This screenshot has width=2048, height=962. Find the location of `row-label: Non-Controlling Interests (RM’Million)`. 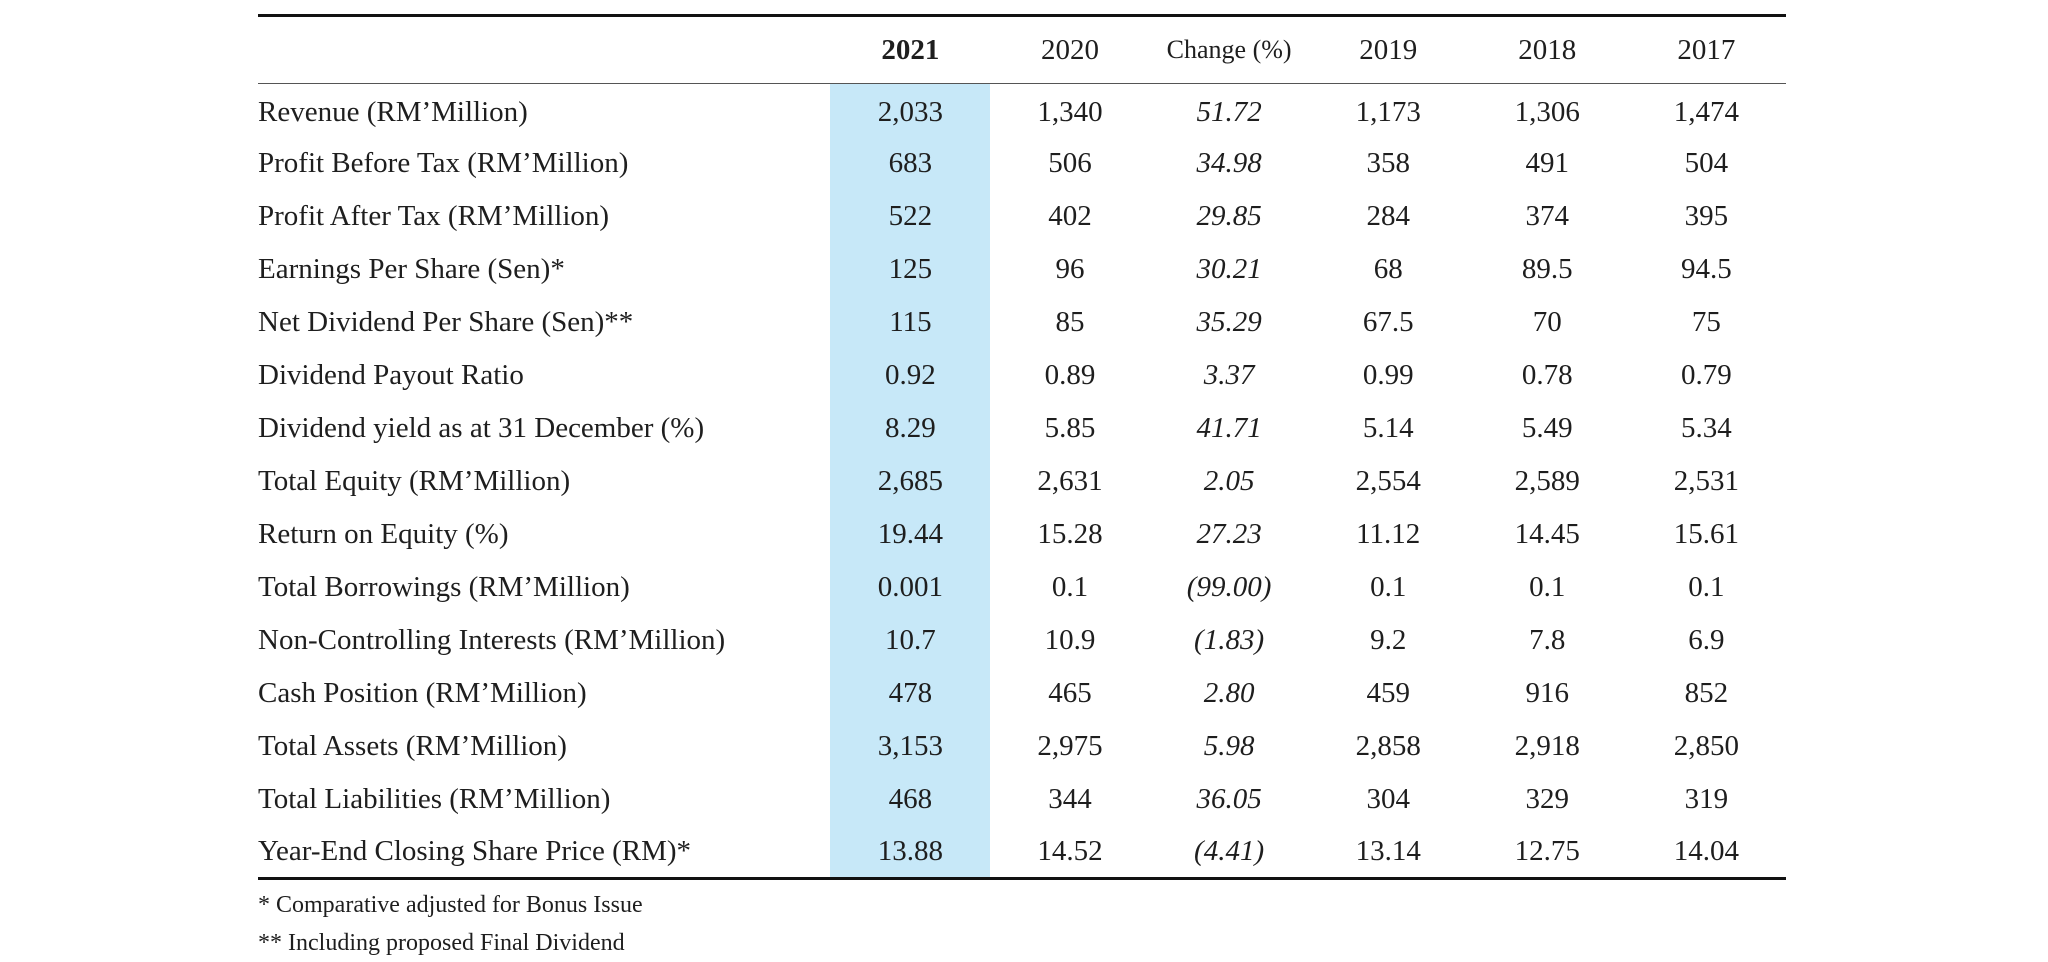

row-label: Non-Controlling Interests (RM’Million) is located at coordinates (492, 639).